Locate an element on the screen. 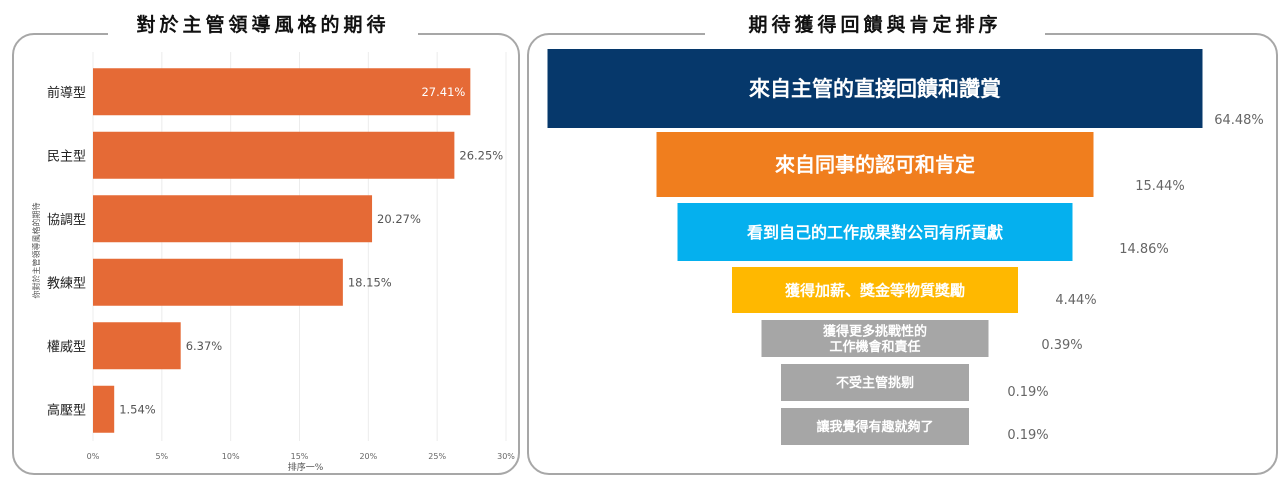  funnel-label: 獲得加薪、獎金等物質獎勵 is located at coordinates (875, 290).